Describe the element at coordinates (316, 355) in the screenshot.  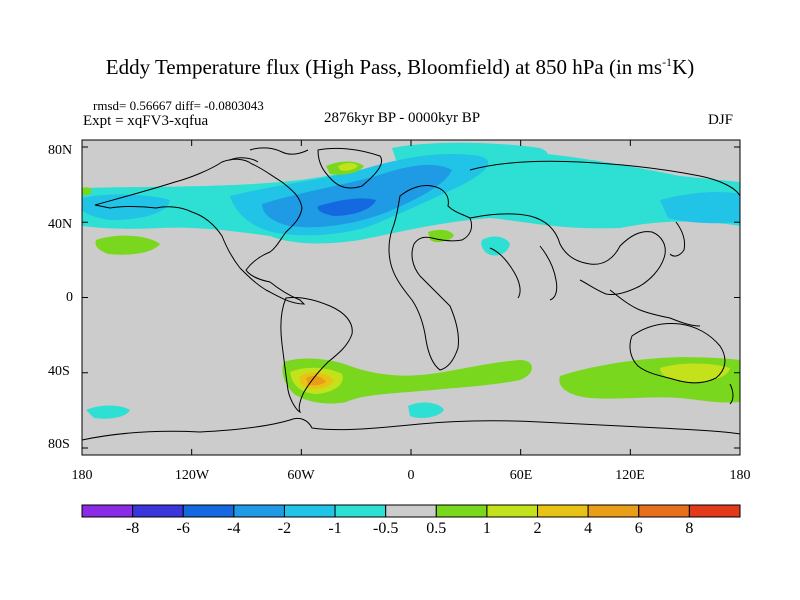
I see `coast-south-america` at that location.